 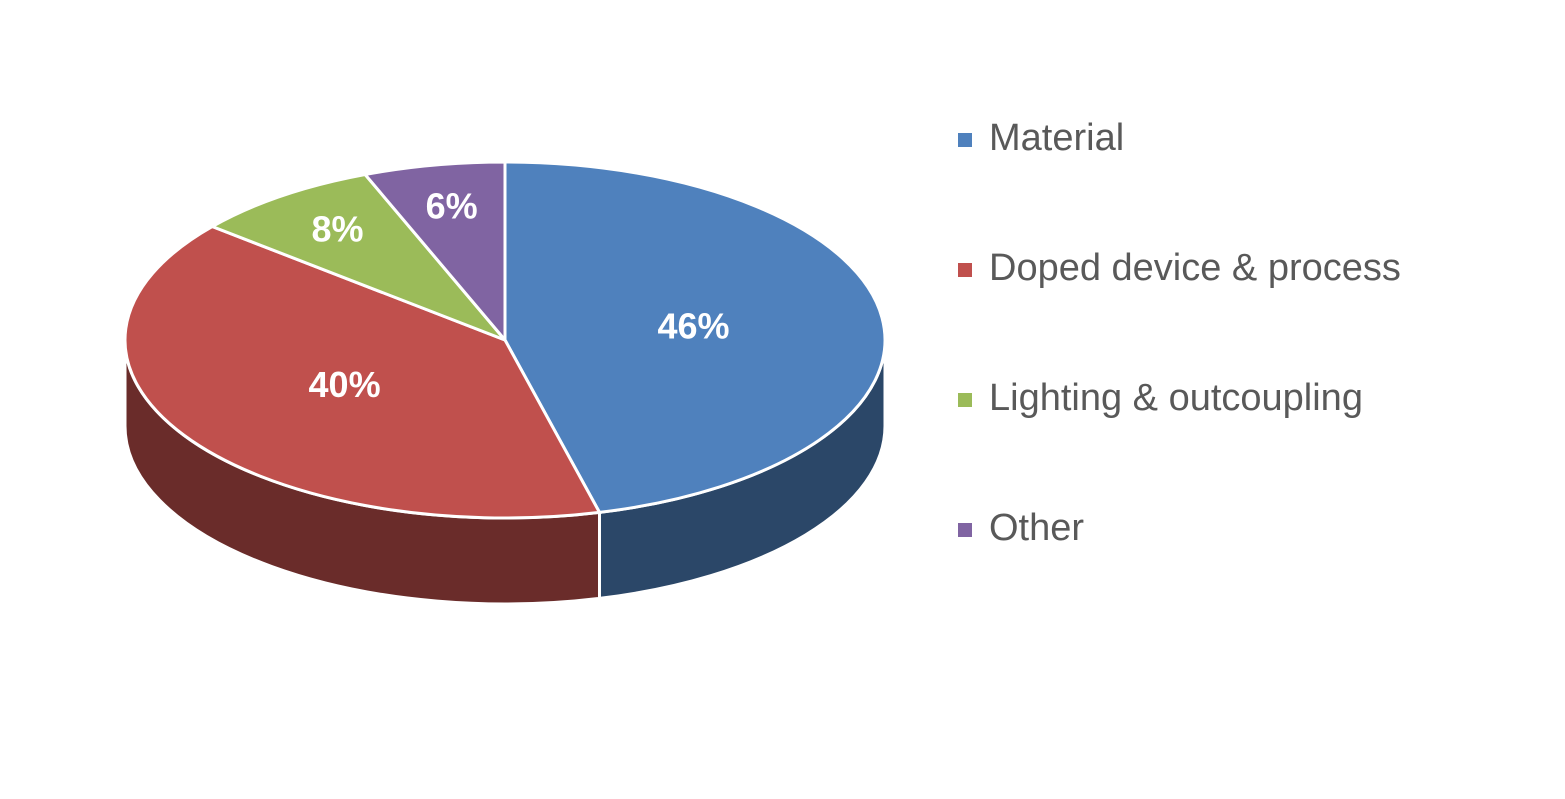 I want to click on data-label: 8%, so click(x=337, y=229).